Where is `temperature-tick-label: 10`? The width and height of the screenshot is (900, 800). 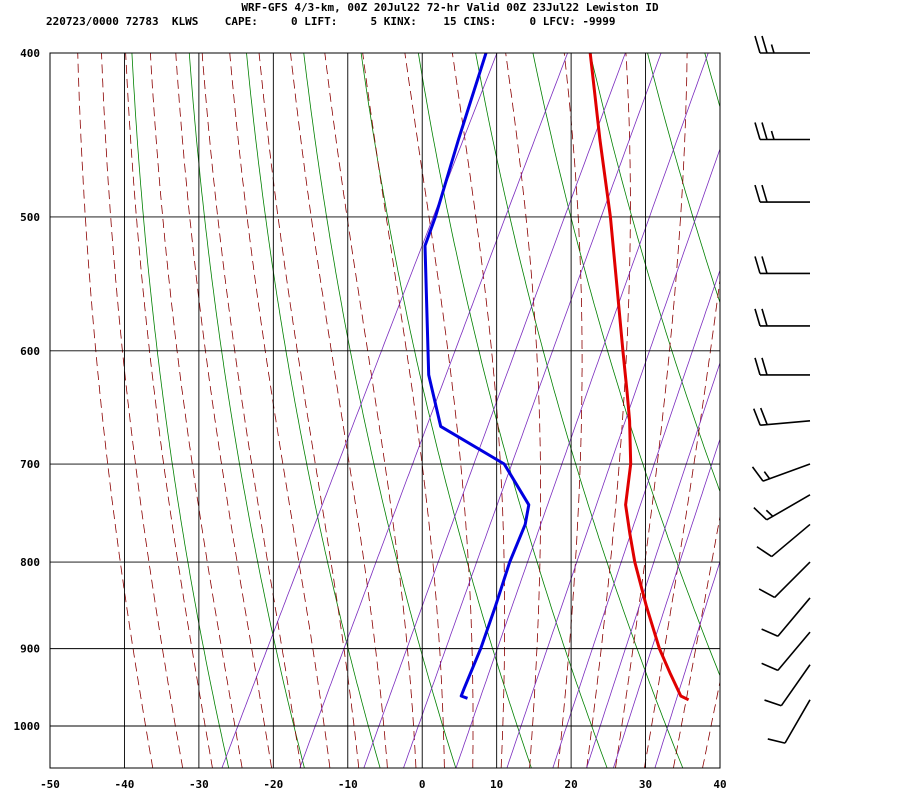 temperature-tick-label: 10 is located at coordinates (496, 784).